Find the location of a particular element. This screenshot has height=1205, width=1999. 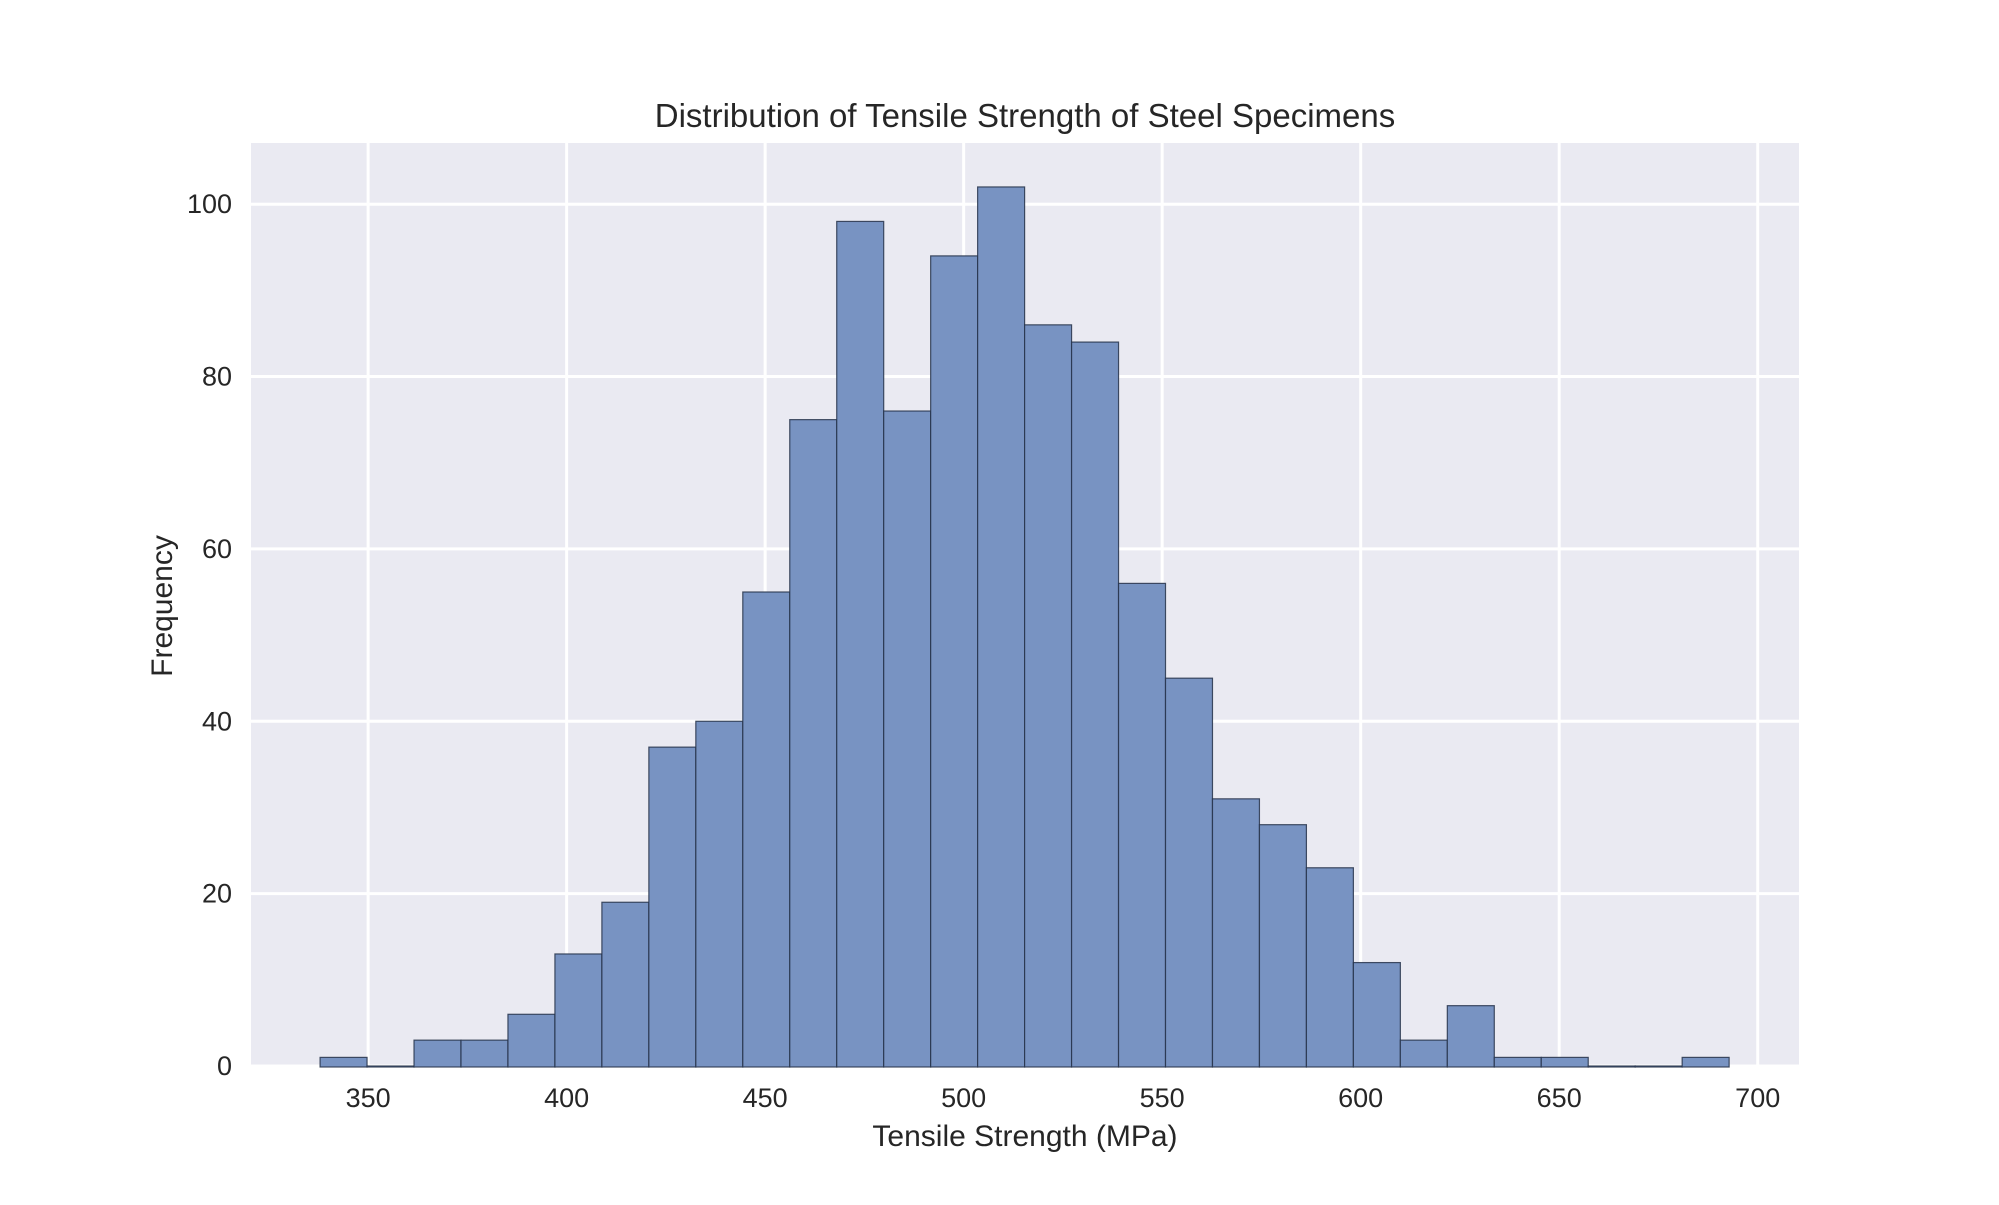

x-tick-label: 500 is located at coordinates (963, 1098).